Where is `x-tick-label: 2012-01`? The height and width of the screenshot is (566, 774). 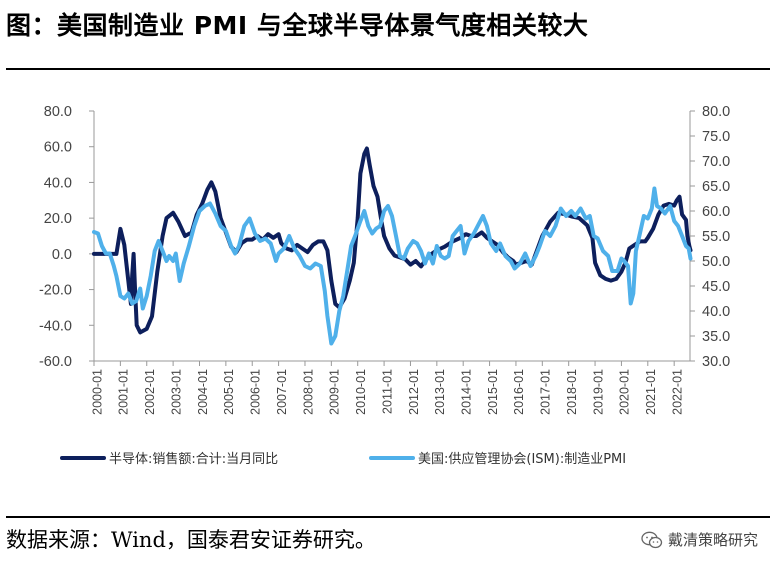
x-tick-label: 2012-01 is located at coordinates (414, 392).